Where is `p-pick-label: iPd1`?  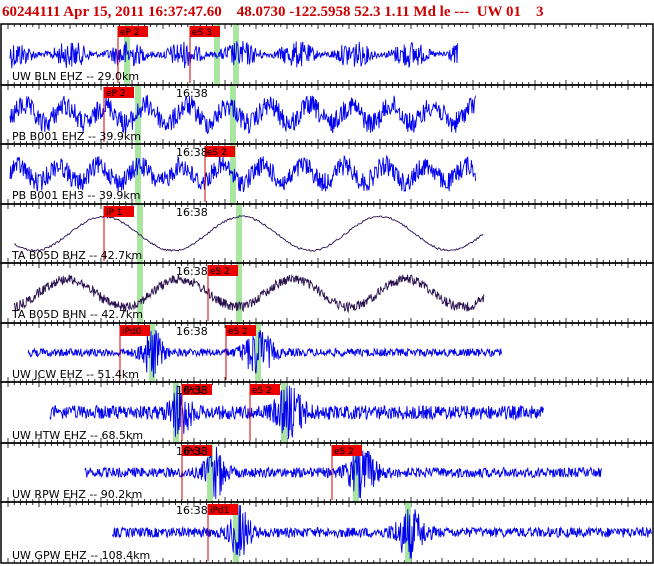
p-pick-label: iPd1 is located at coordinates (219, 511).